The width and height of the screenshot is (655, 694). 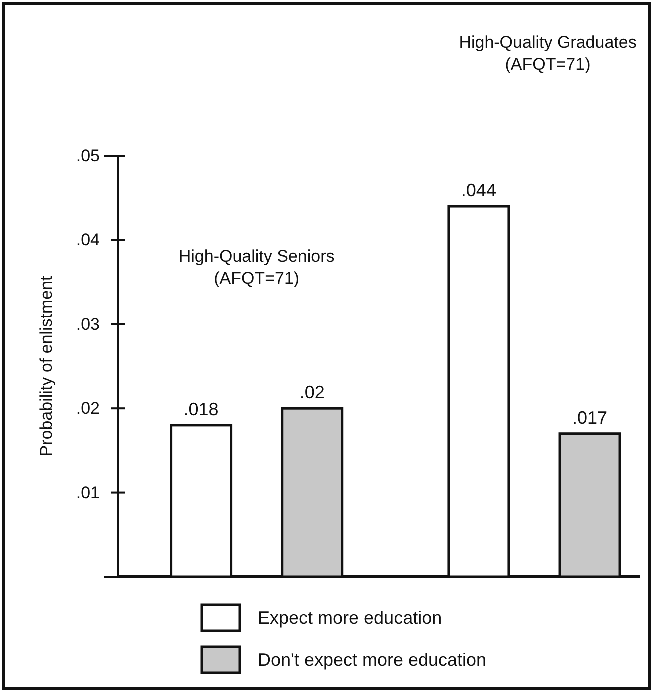 I want to click on y-tick-label: .02, so click(x=88, y=408).